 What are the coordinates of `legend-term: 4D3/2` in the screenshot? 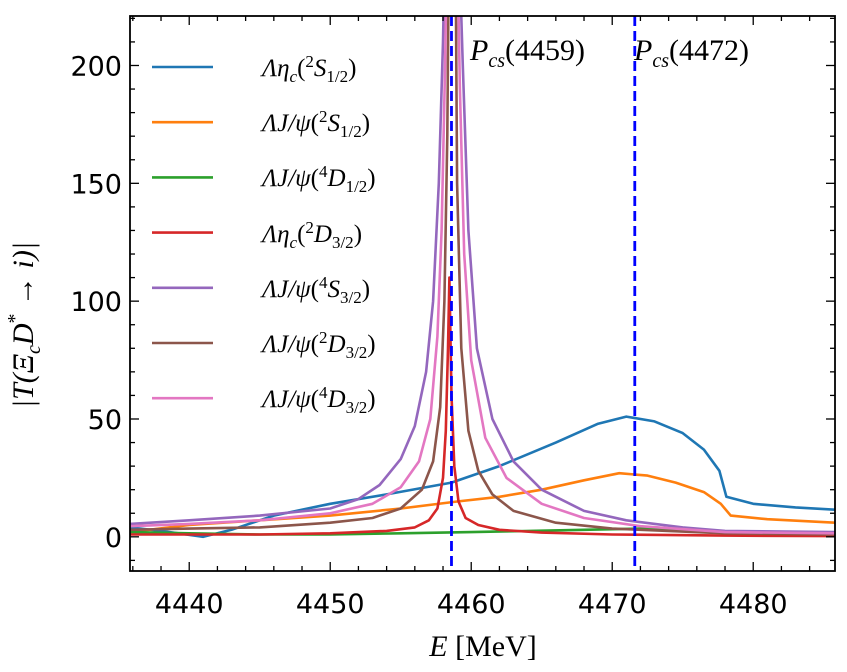 It's located at (343, 400).